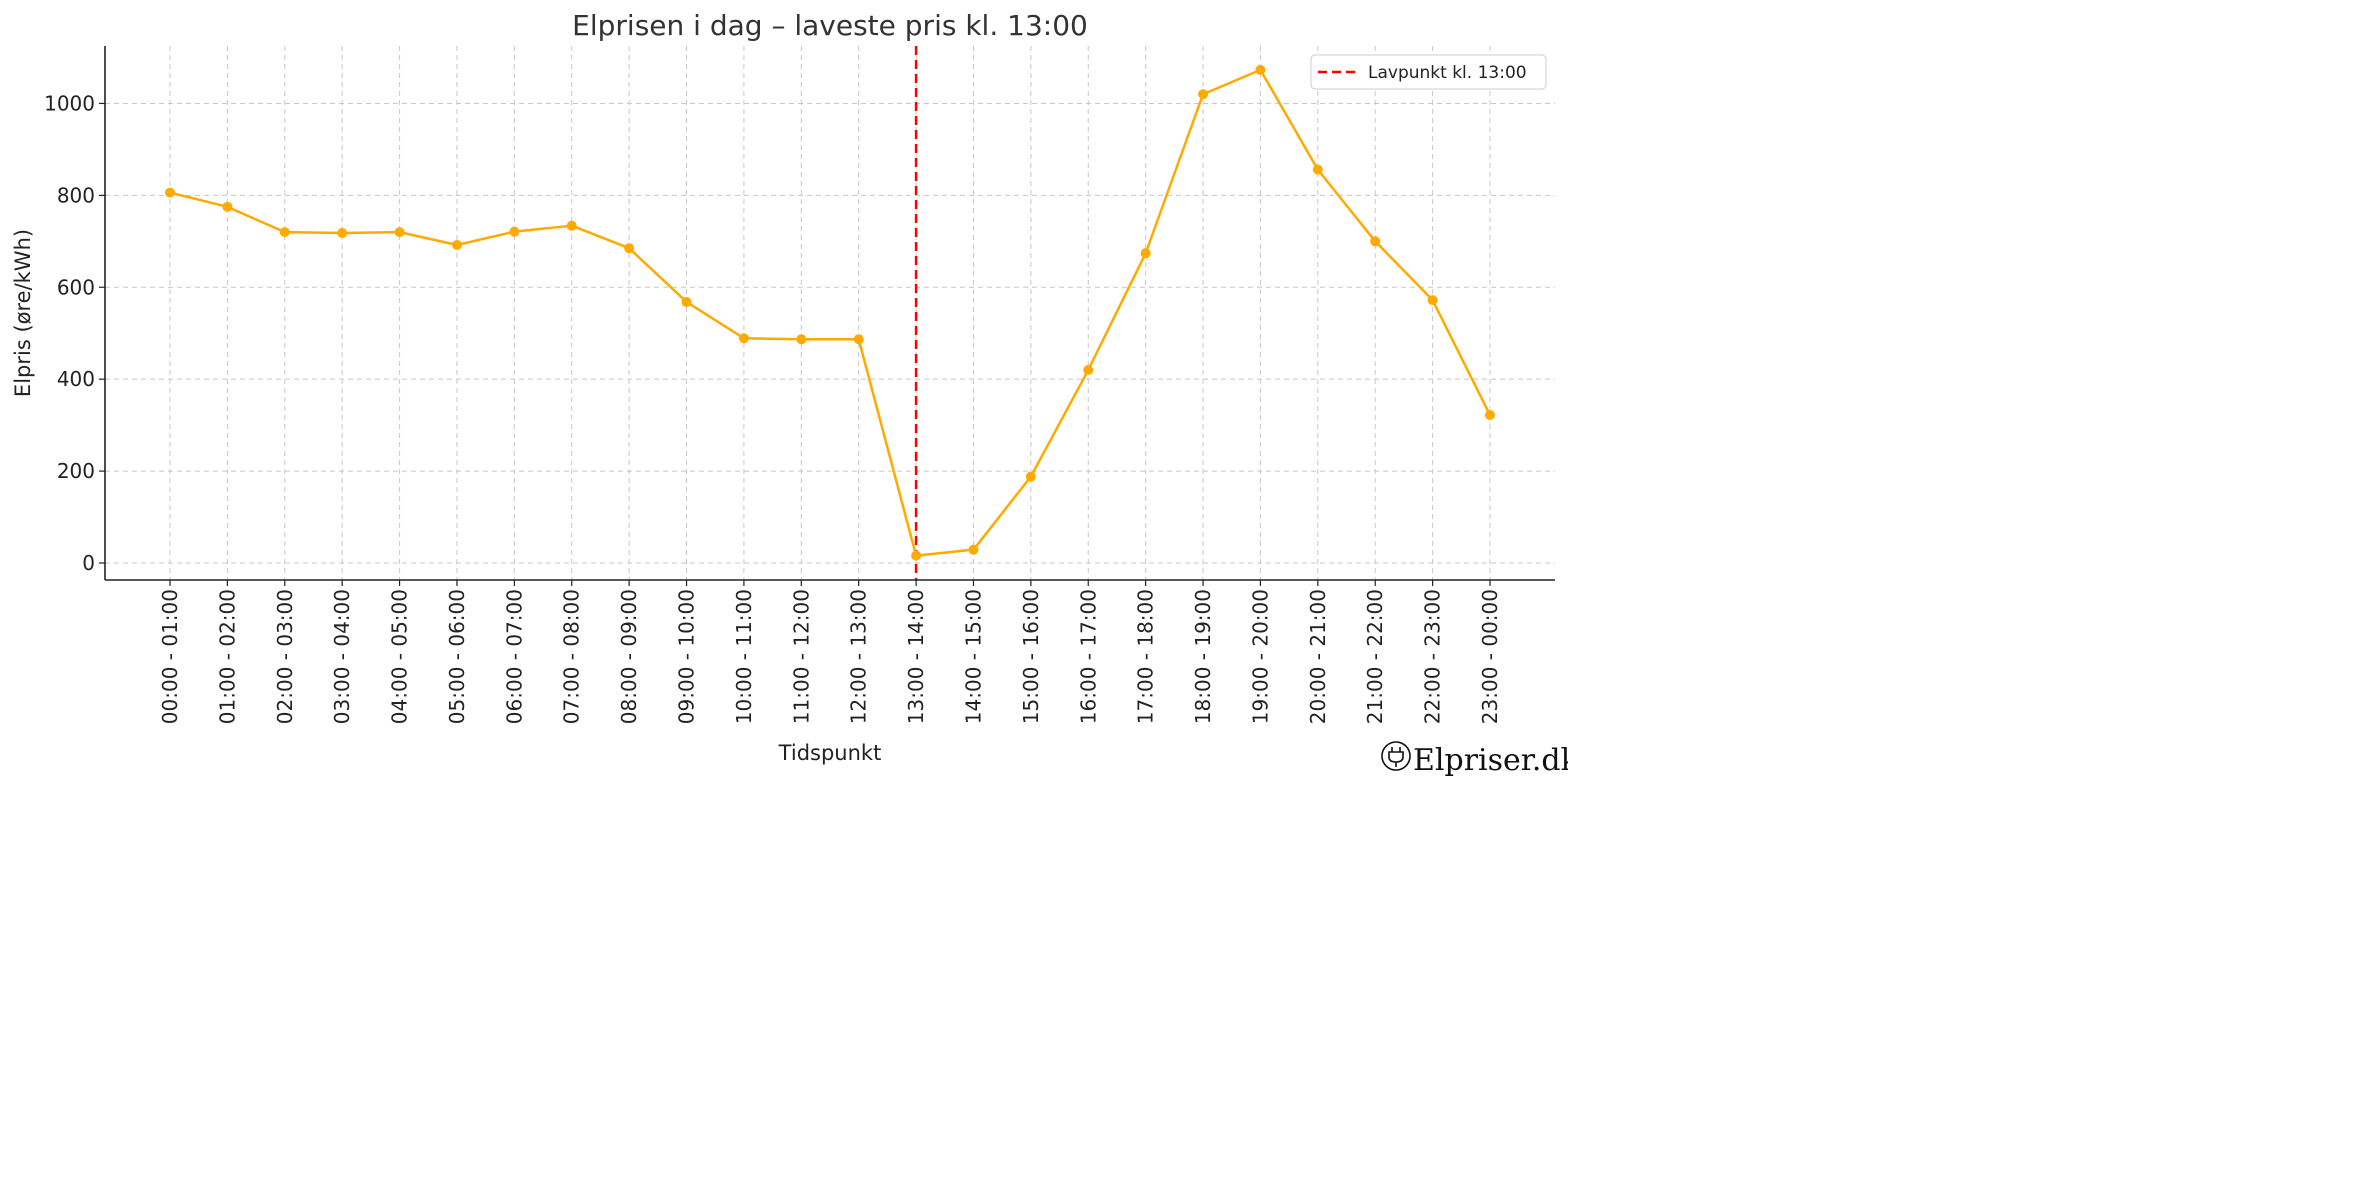 This screenshot has width=2379, height=1180. Describe the element at coordinates (170, 656) in the screenshot. I see `x-tick-label: 00:00 - 01:00` at that location.